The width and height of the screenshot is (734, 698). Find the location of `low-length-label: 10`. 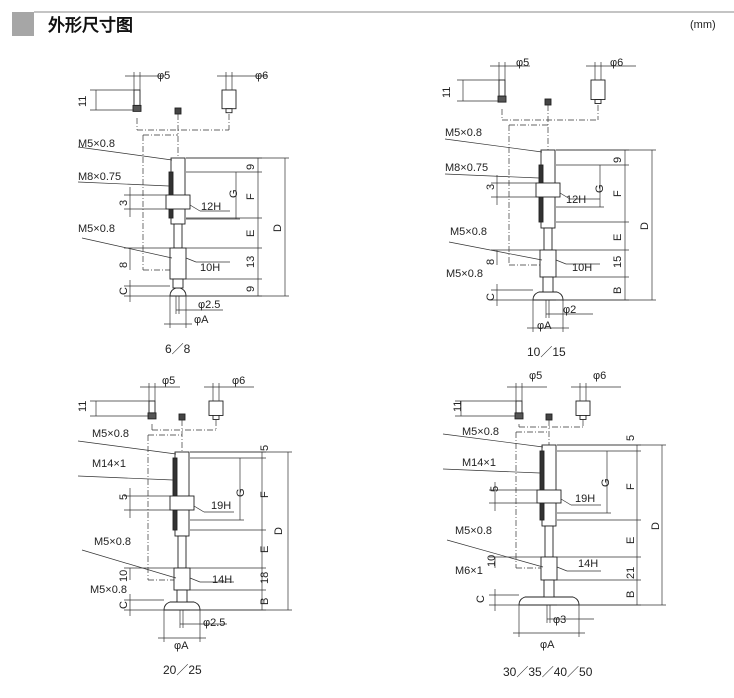

low-length-label: 10 is located at coordinates (124, 576).